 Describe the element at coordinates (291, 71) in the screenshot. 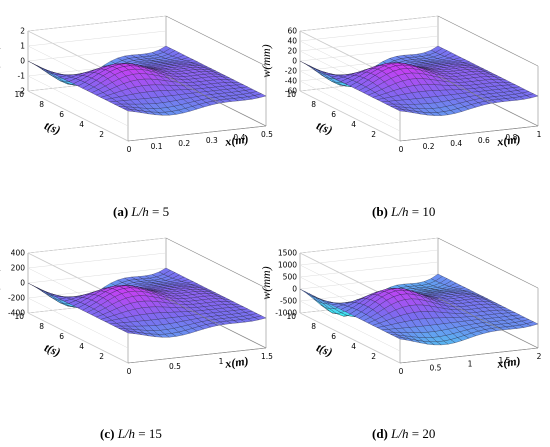

I see `z-tick-label: -20` at that location.